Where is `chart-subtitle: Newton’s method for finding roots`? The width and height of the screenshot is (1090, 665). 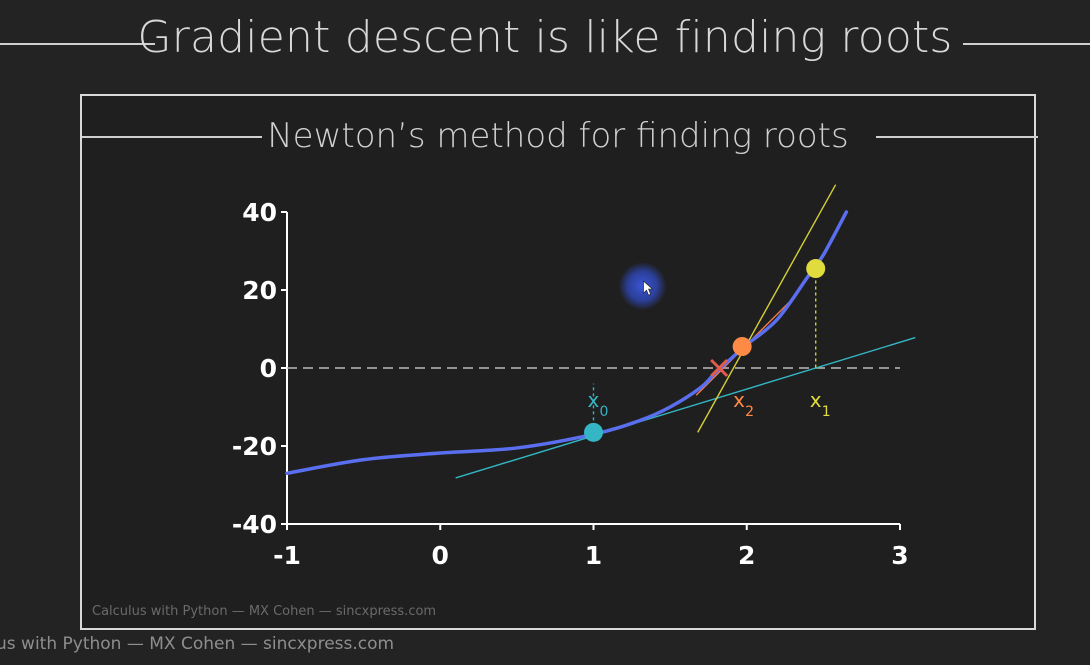 chart-subtitle: Newton’s method for finding roots is located at coordinates (558, 136).